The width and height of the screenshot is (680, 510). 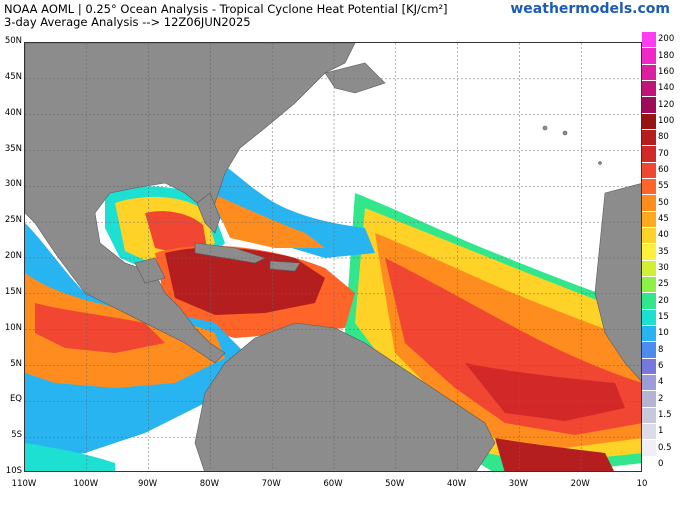 What do you see at coordinates (663, 153) in the screenshot?
I see `colorbar-label: 70` at bounding box center [663, 153].